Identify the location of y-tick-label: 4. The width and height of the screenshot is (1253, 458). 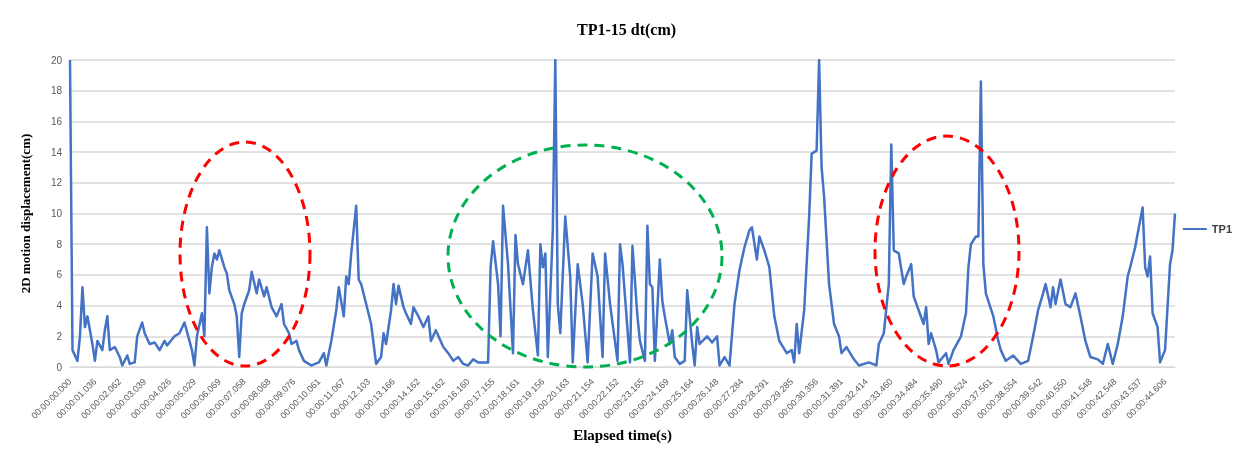
(59, 306).